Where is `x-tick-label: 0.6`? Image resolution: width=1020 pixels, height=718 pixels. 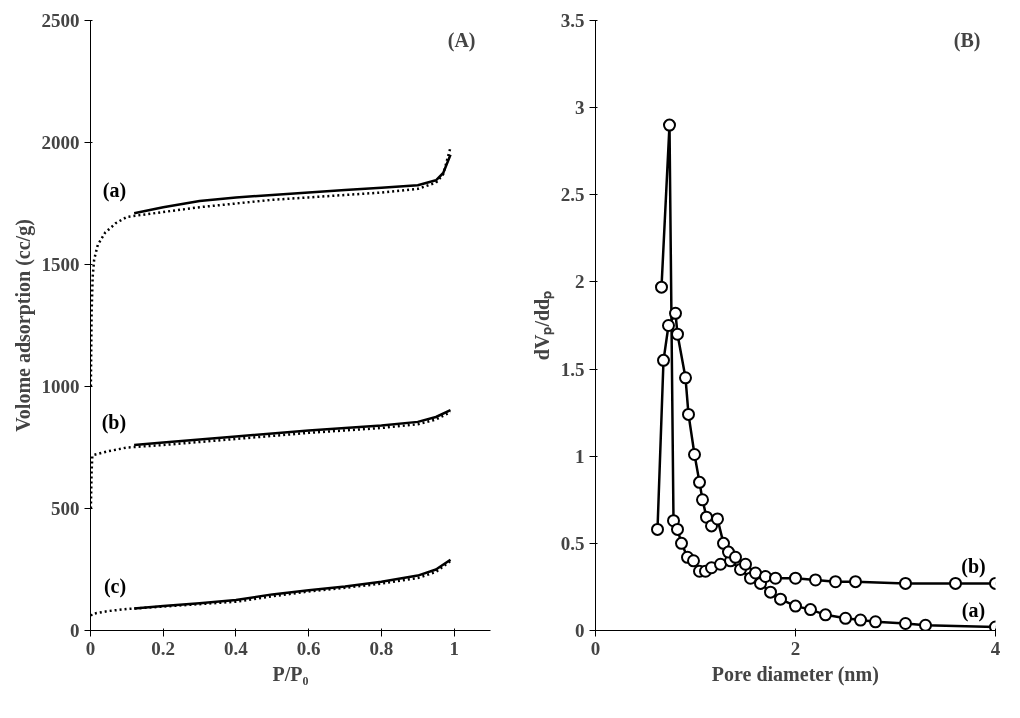
x-tick-label: 0.6 is located at coordinates (308, 648).